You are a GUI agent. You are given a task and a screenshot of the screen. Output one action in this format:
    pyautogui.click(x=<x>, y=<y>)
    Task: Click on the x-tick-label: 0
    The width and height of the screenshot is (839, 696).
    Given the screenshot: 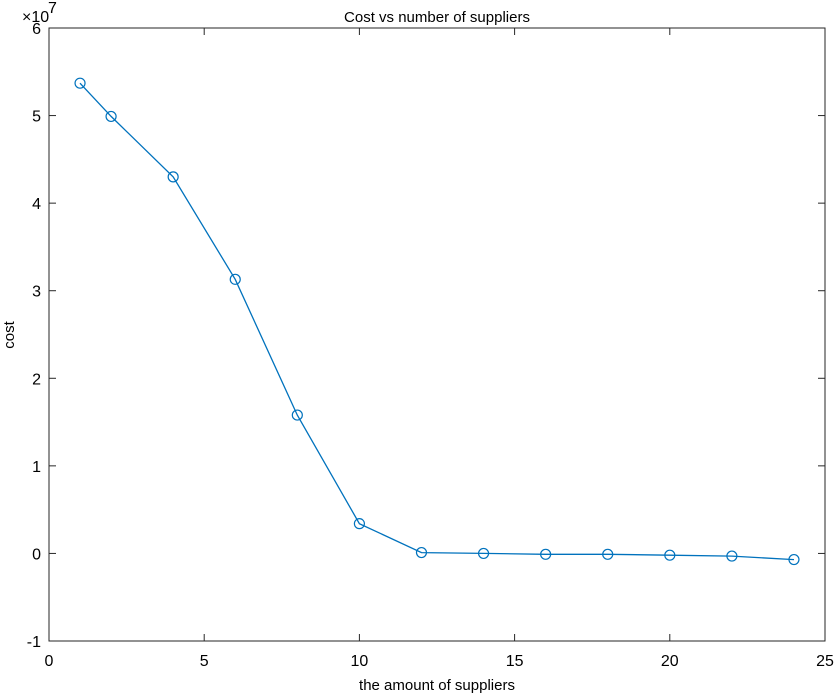 What is the action you would take?
    pyautogui.click(x=49, y=661)
    